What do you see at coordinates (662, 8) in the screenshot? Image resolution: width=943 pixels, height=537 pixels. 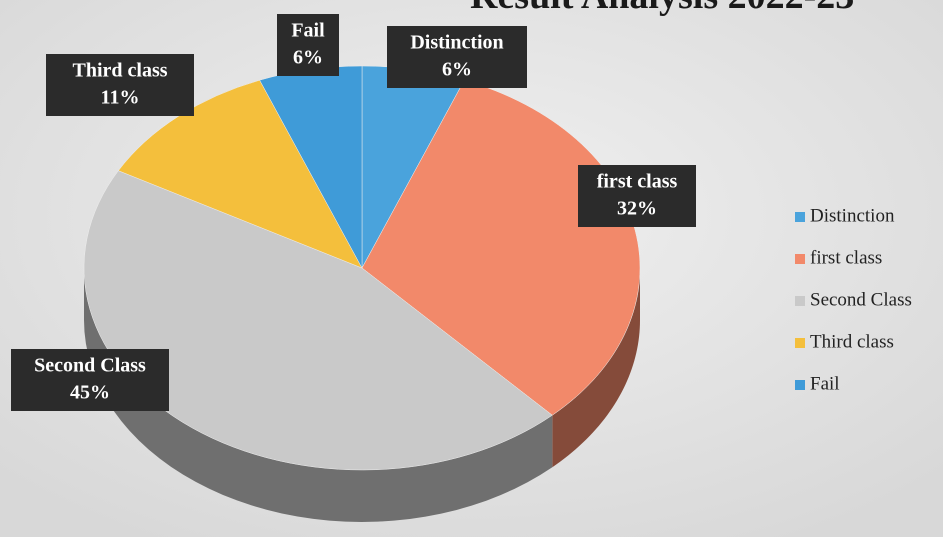 I see `chart-title: Result Analysis 2022-23` at bounding box center [662, 8].